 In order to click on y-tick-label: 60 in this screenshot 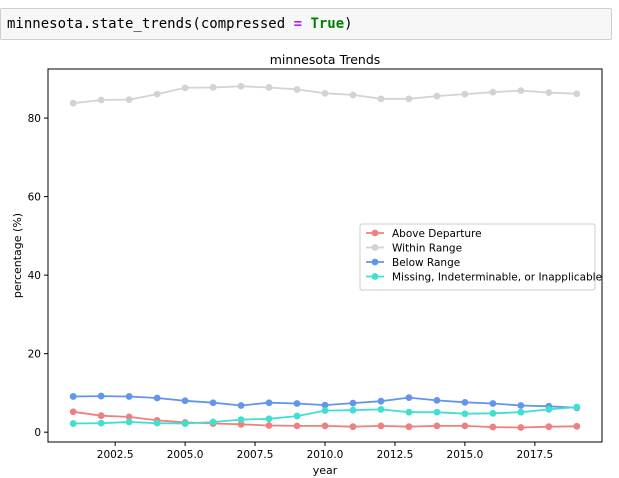, I will do `click(34, 198)`.